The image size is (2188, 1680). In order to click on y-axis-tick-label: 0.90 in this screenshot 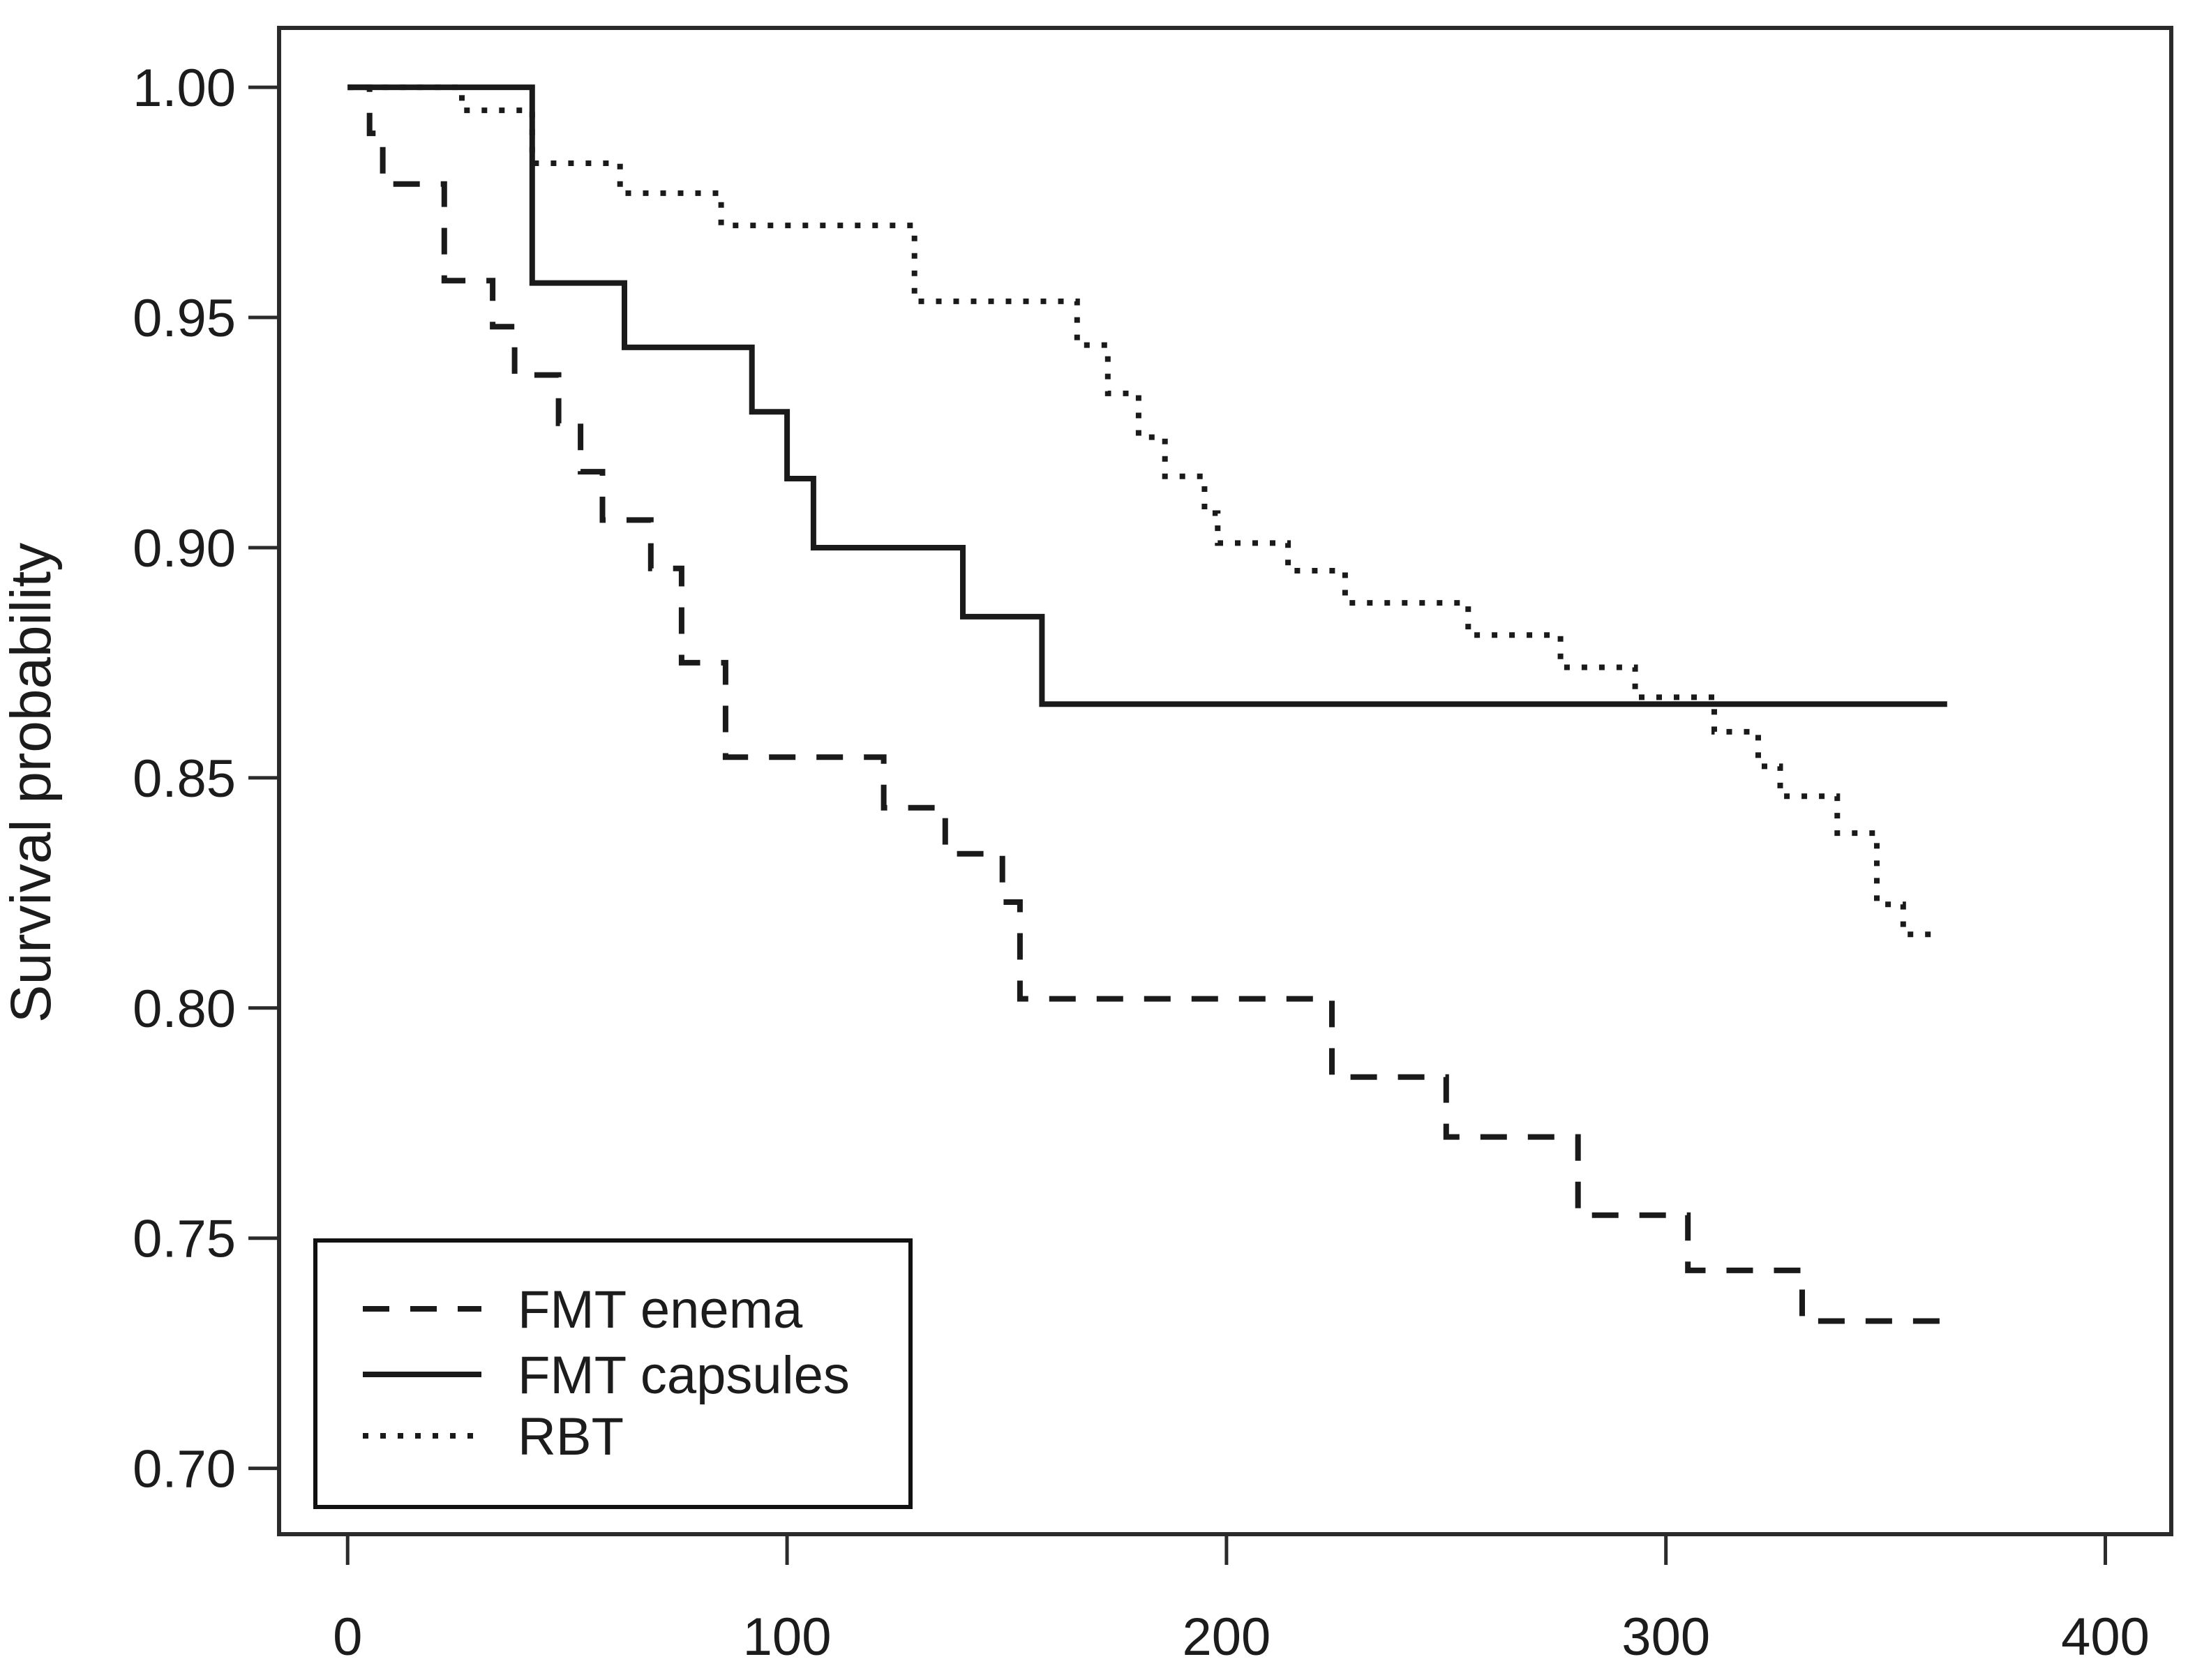, I will do `click(185, 548)`.